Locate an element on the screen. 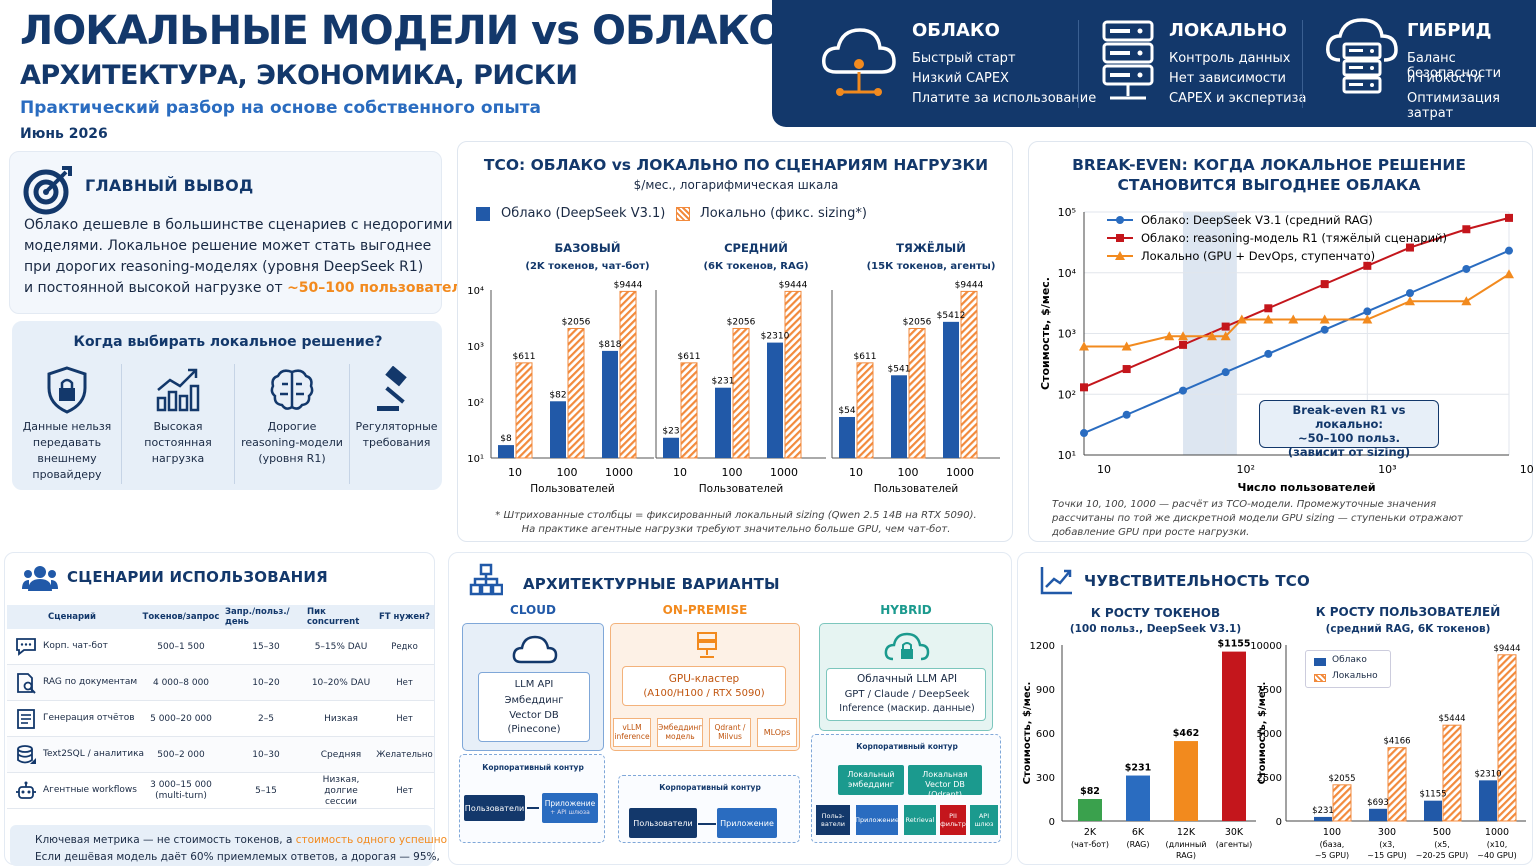 The height and width of the screenshot is (866, 1536). sens-x-tick: 1000 is located at coordinates (1497, 832).